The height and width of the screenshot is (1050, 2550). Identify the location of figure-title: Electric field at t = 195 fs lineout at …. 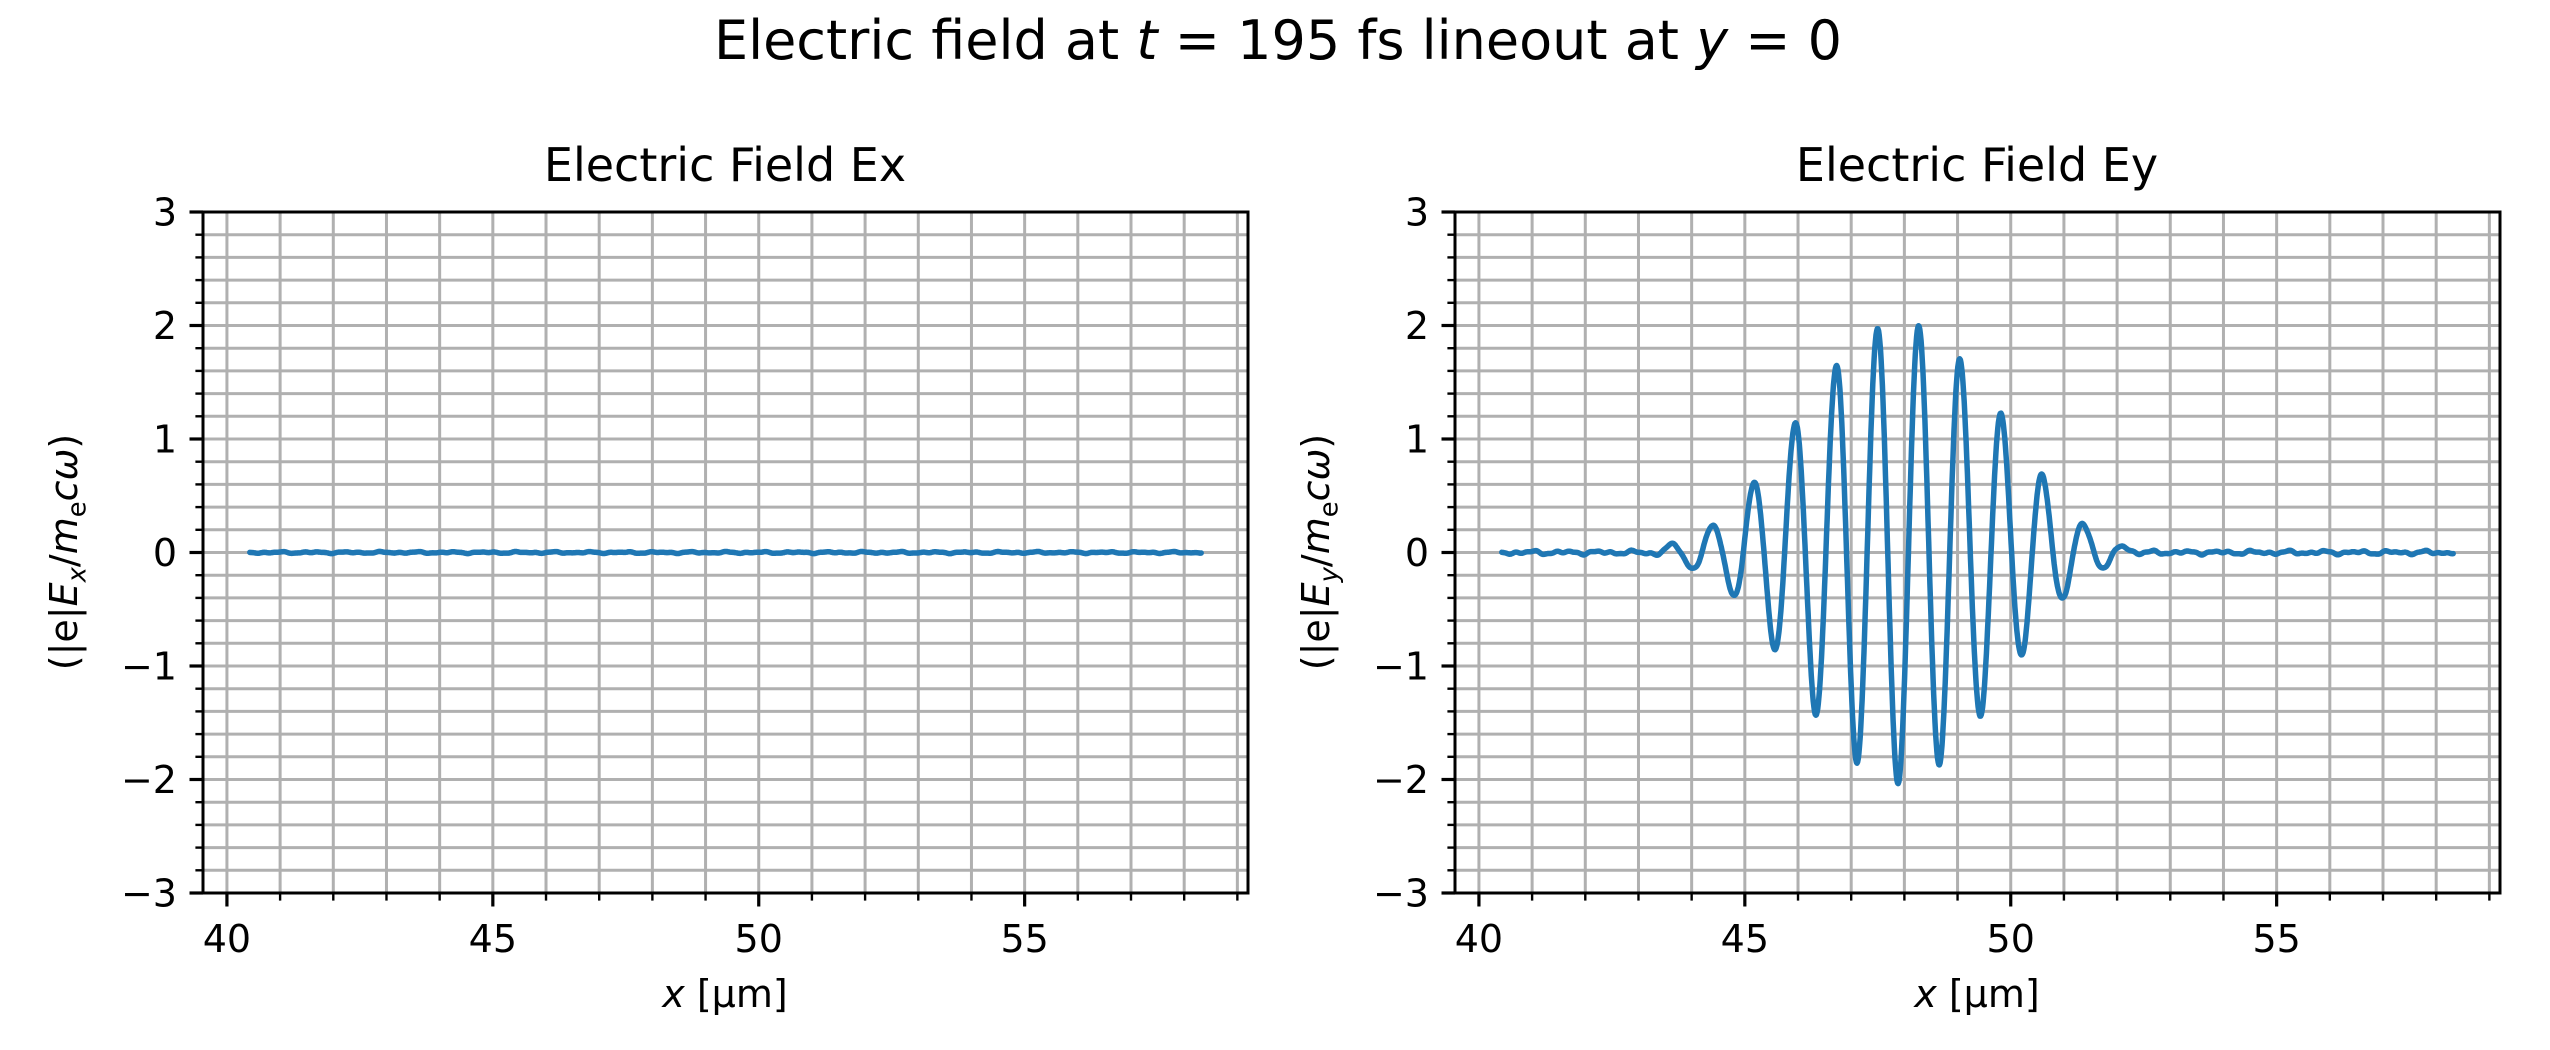
(1278, 41).